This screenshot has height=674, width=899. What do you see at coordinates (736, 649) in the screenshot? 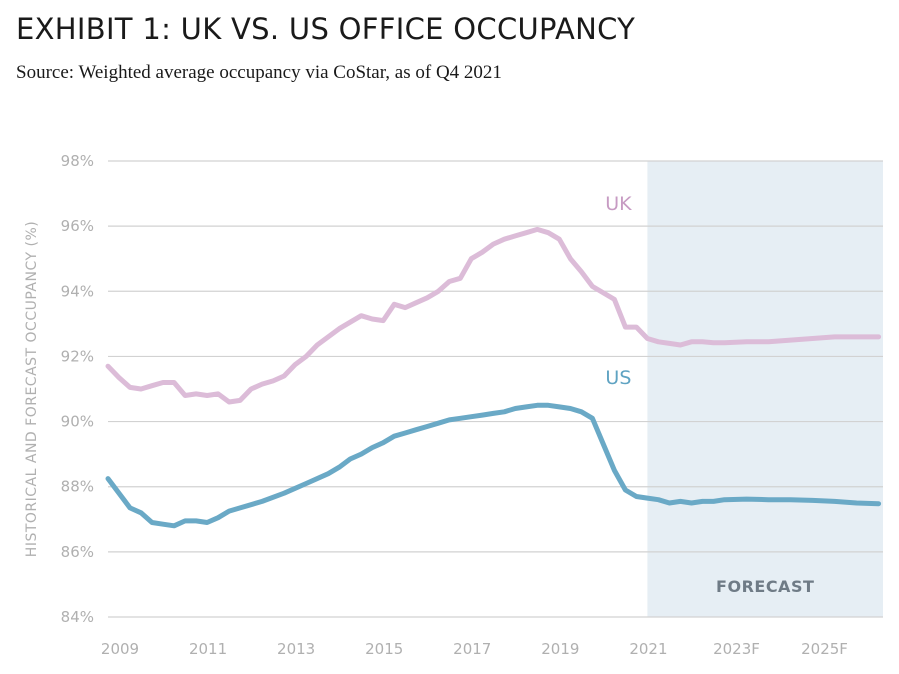
I see `x-tick-label: 2023F` at bounding box center [736, 649].